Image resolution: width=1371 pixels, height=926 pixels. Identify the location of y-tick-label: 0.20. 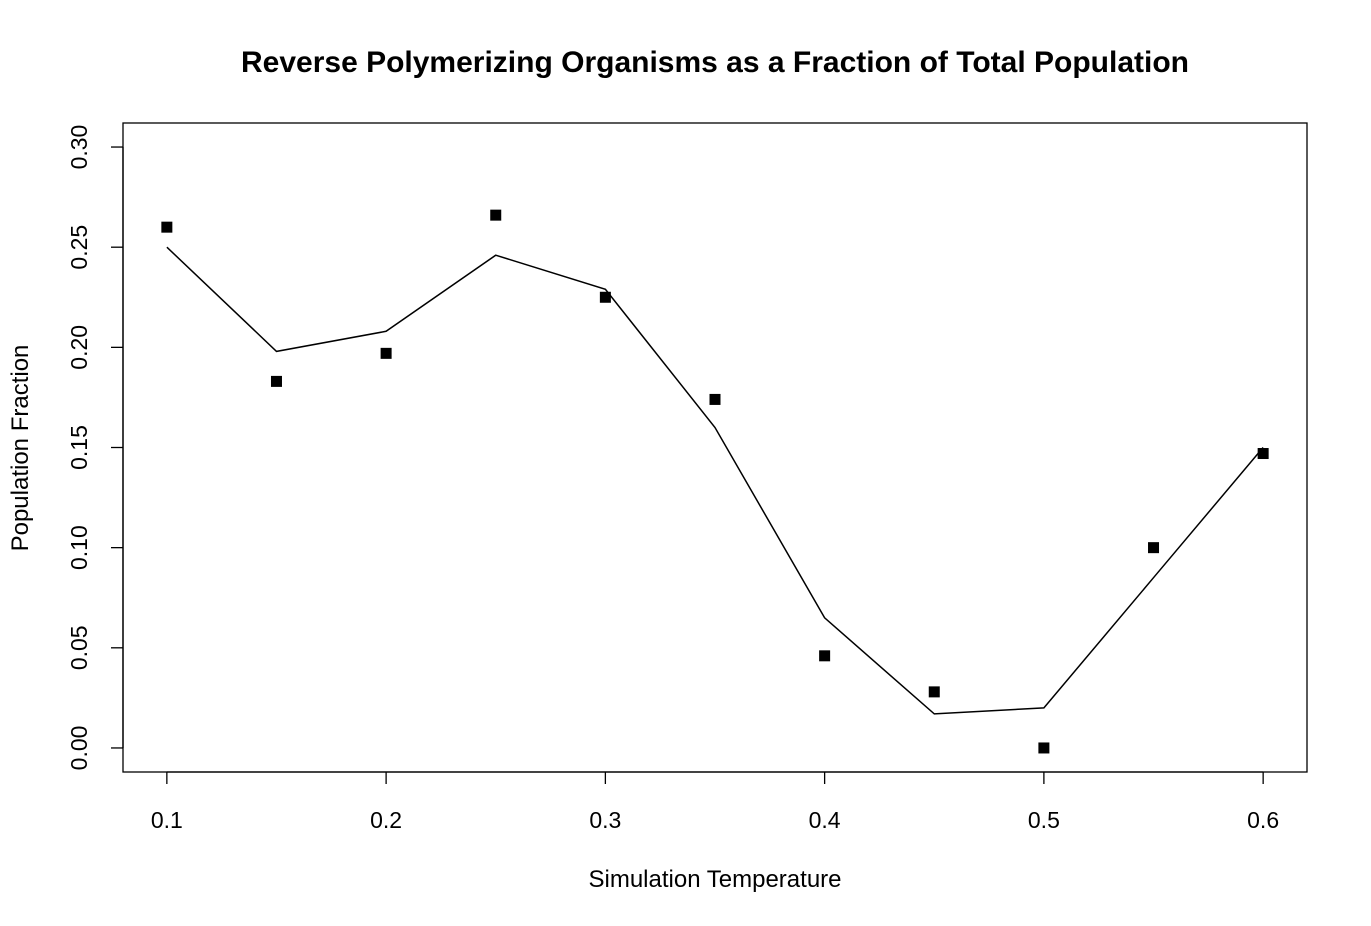
(79, 347).